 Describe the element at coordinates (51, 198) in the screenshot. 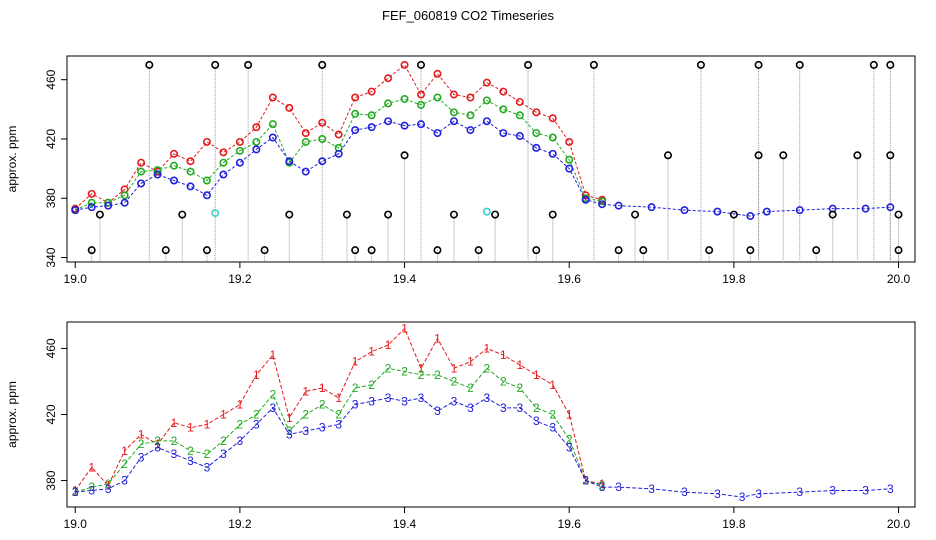

I see `y-tick-label: 380` at that location.